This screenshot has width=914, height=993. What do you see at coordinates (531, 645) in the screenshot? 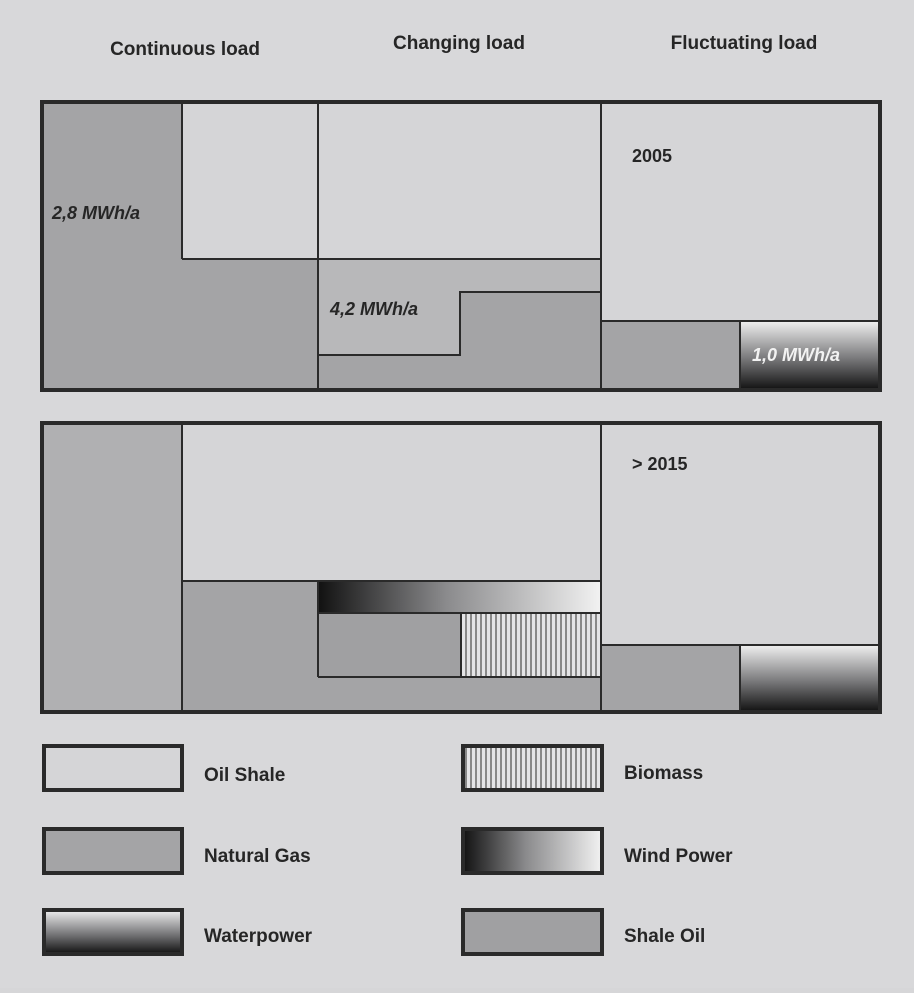
I see `biomass-2015` at bounding box center [531, 645].